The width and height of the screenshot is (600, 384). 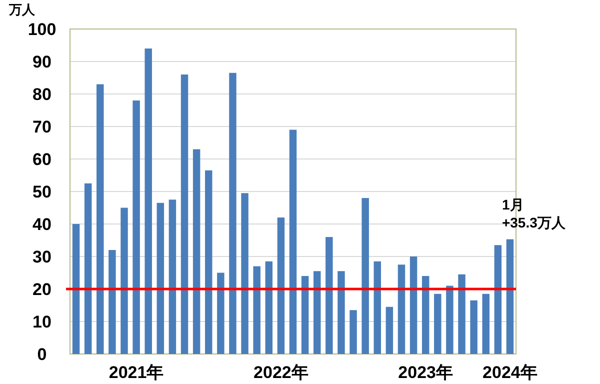 I want to click on y-tick-label: 60, so click(x=42, y=159).